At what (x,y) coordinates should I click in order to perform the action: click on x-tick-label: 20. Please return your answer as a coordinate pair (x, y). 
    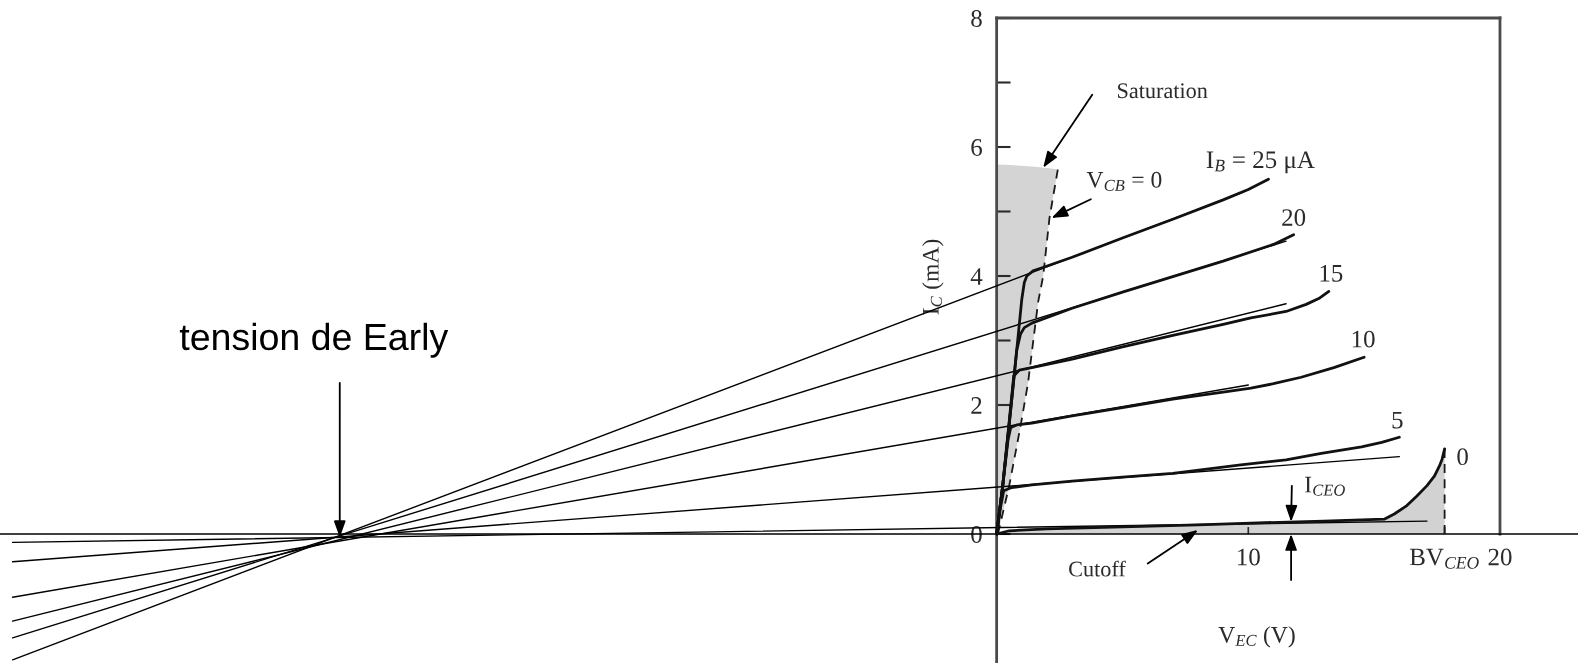
    Looking at the image, I should click on (1500, 557).